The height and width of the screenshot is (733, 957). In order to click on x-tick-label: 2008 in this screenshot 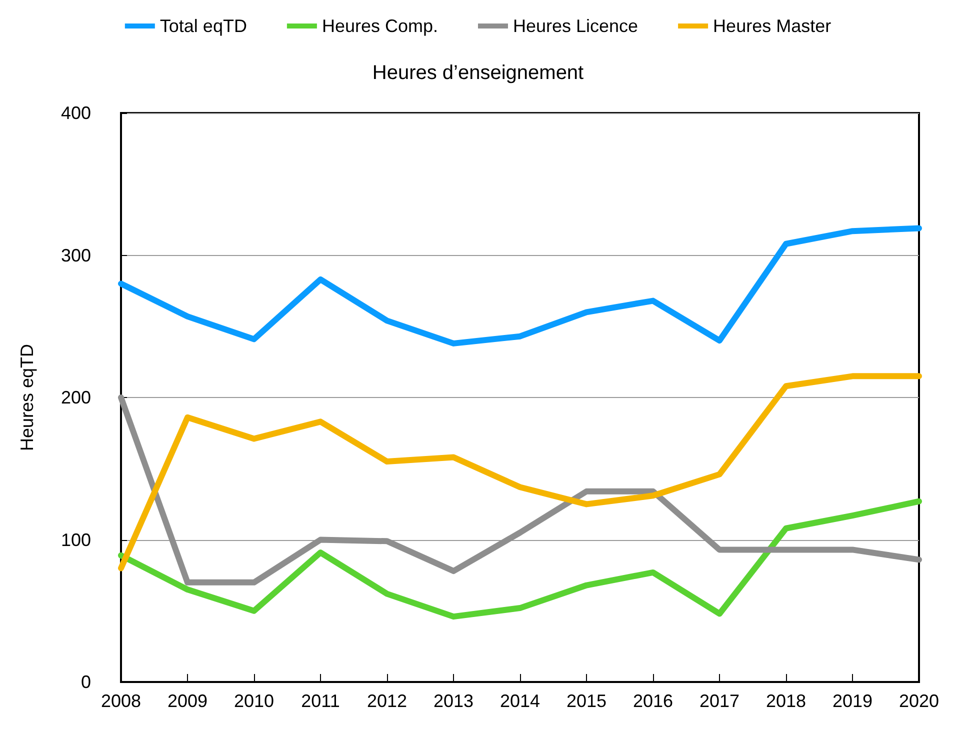, I will do `click(121, 701)`.